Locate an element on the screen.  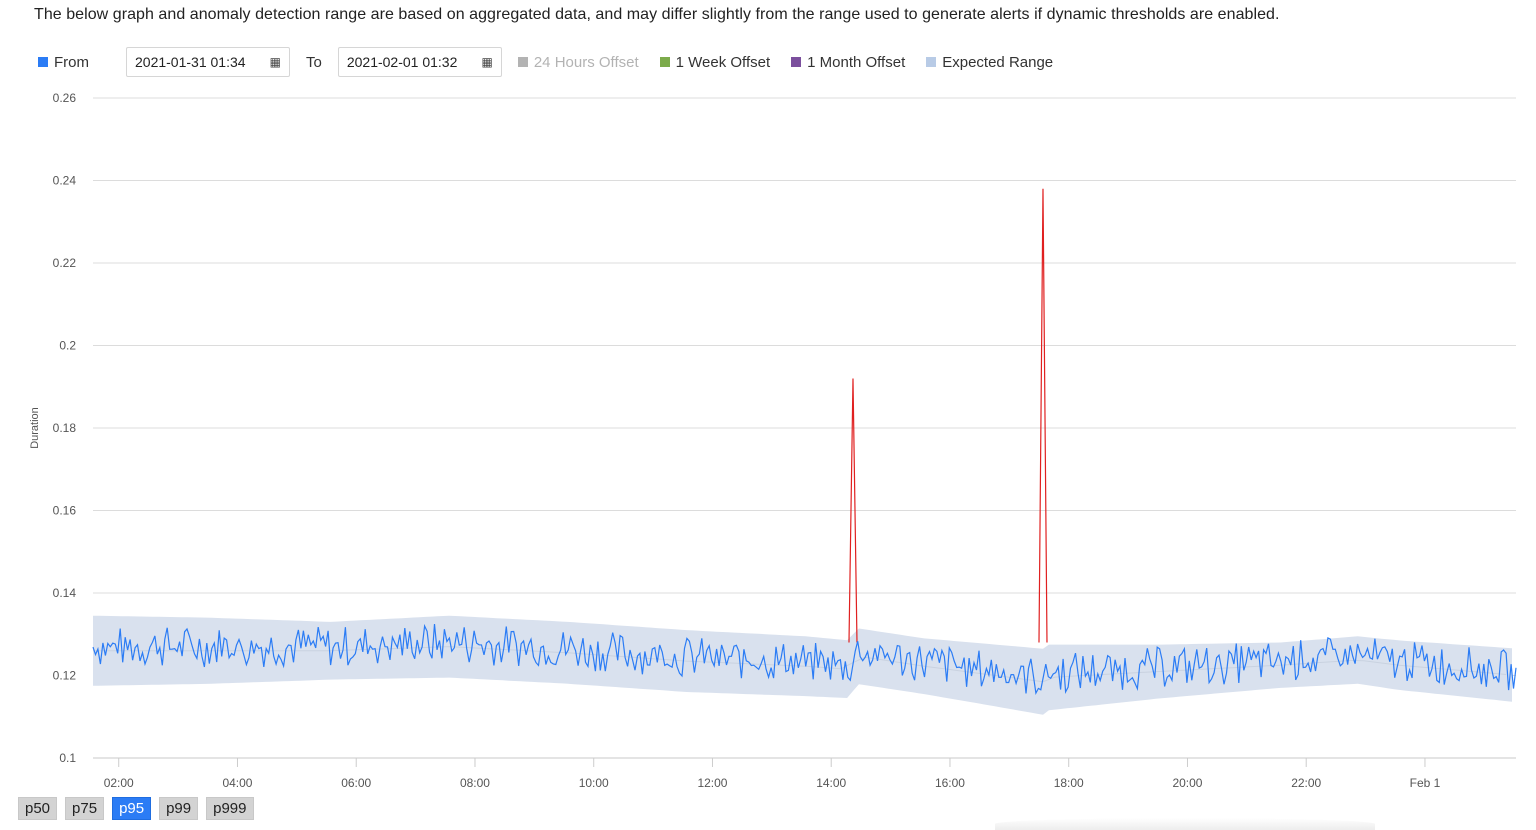
from-date-value: 2021-01-31 01:34 is located at coordinates (190, 62).